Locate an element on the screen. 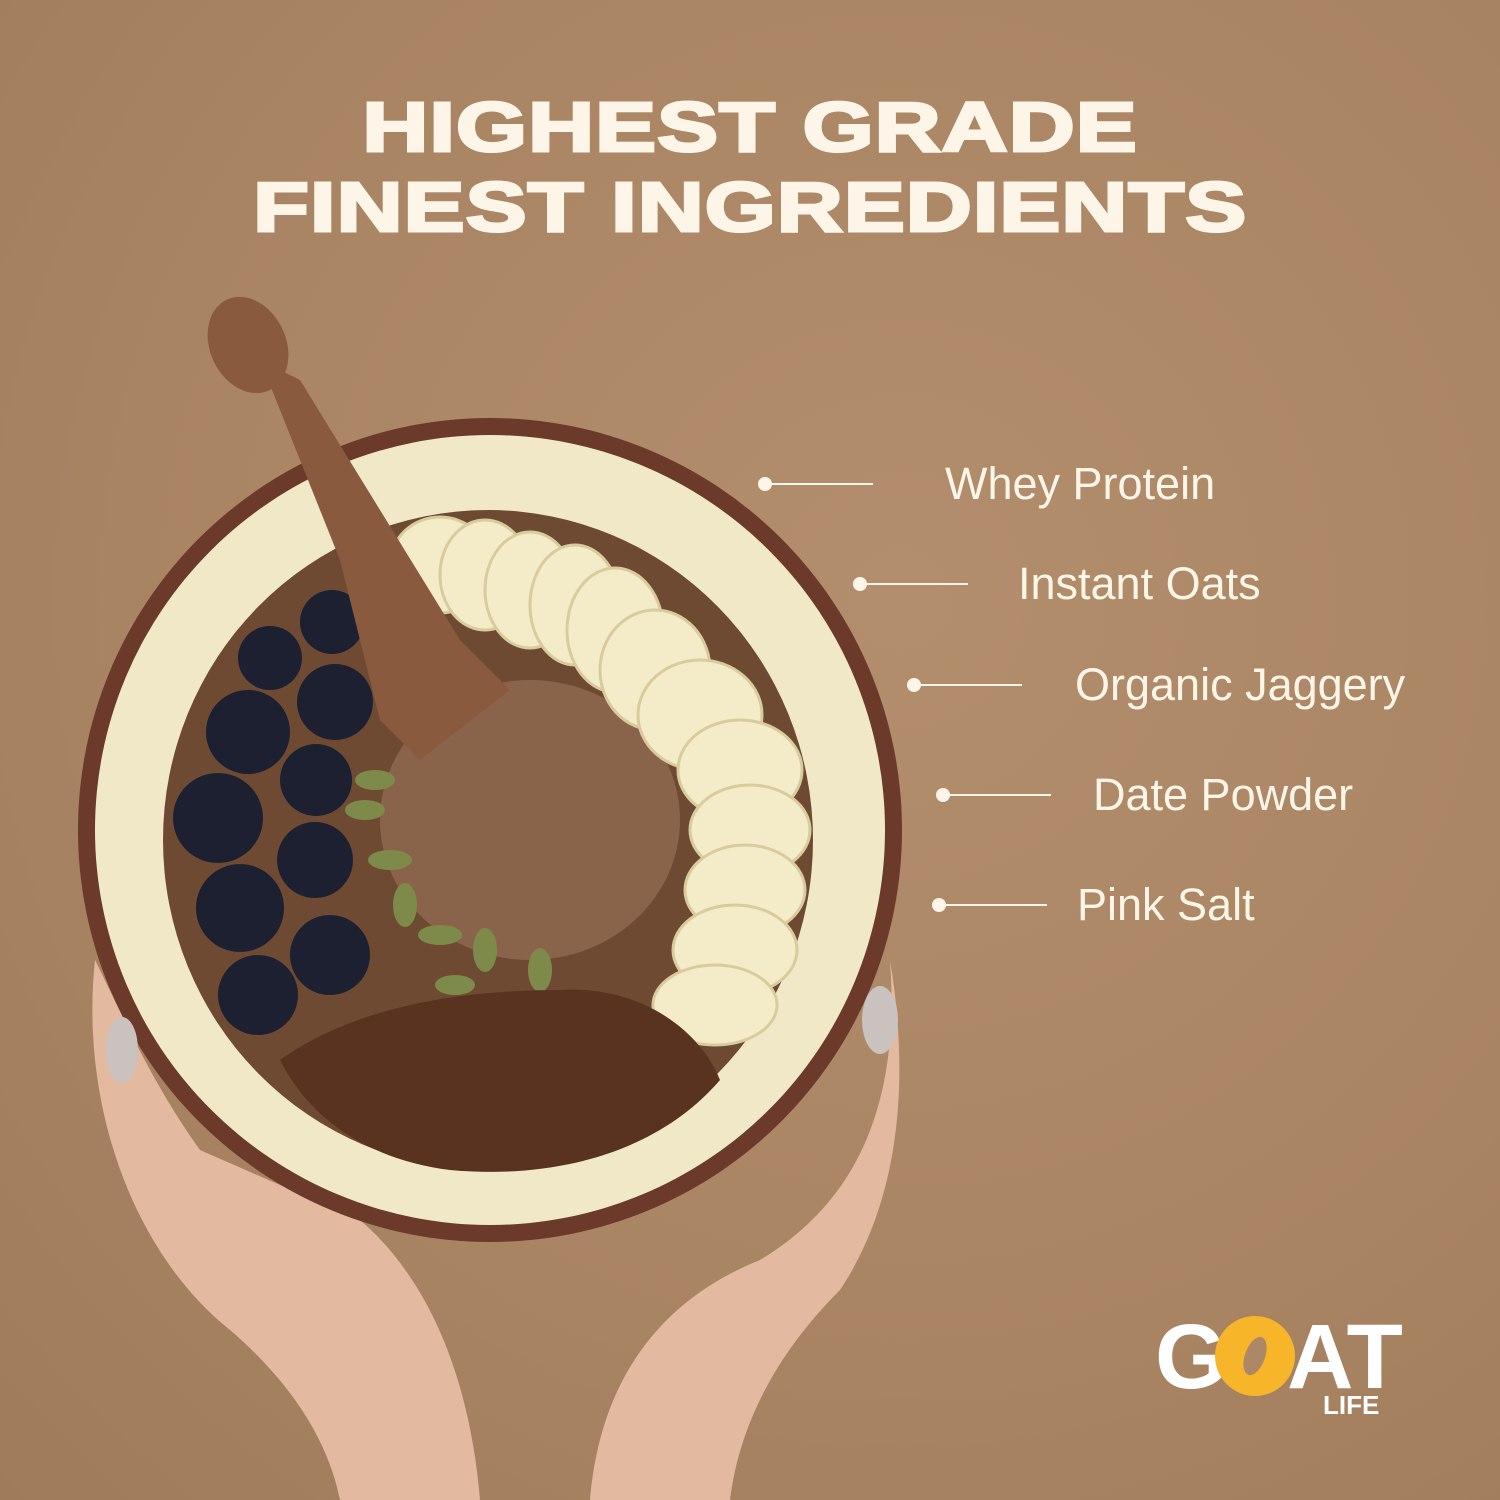 This screenshot has width=1500, height=1500. wooden-spoon is located at coordinates (358, 528).